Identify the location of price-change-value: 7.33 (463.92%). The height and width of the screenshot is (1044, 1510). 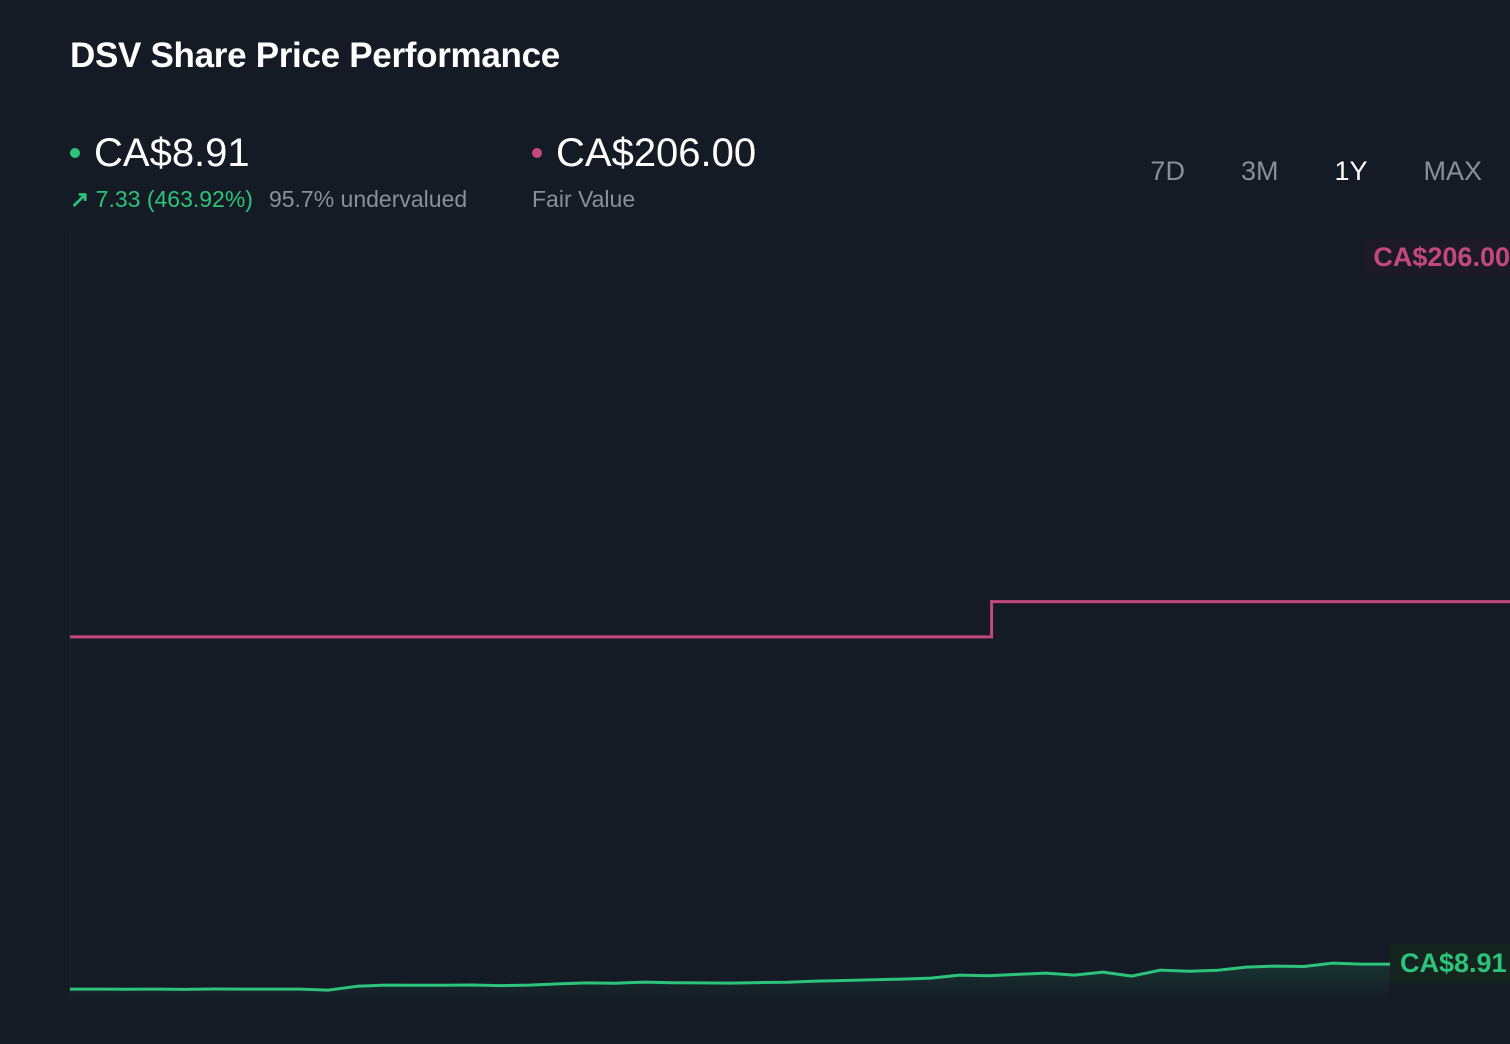
(174, 199).